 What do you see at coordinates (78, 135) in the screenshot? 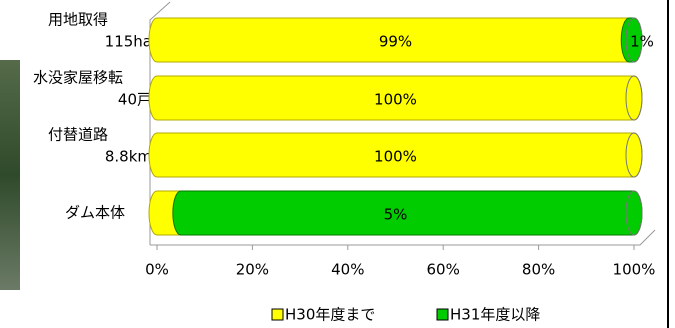
I see `category-label: 付替道路` at bounding box center [78, 135].